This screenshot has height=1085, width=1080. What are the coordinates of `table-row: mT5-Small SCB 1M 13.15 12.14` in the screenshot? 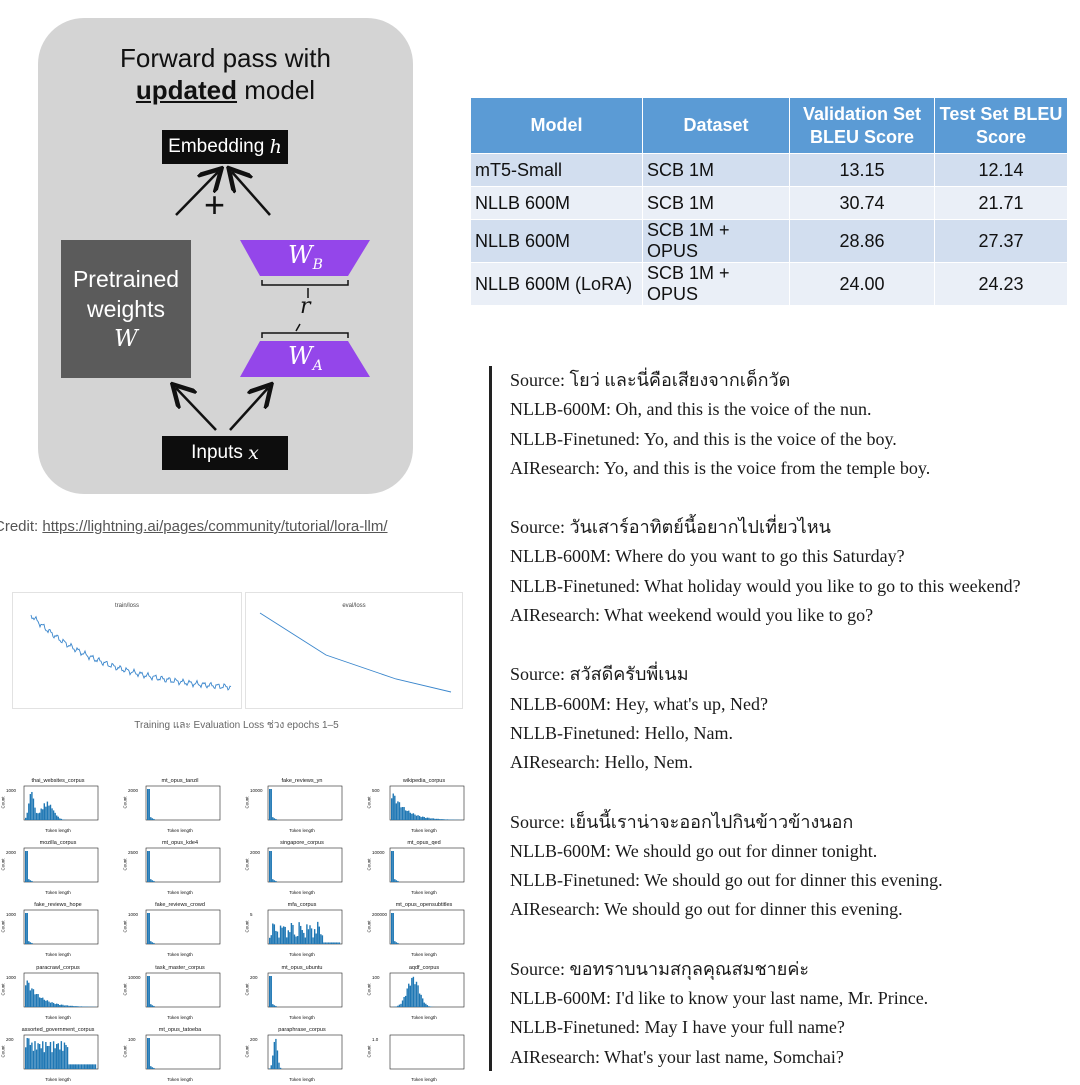 It's located at (769, 170).